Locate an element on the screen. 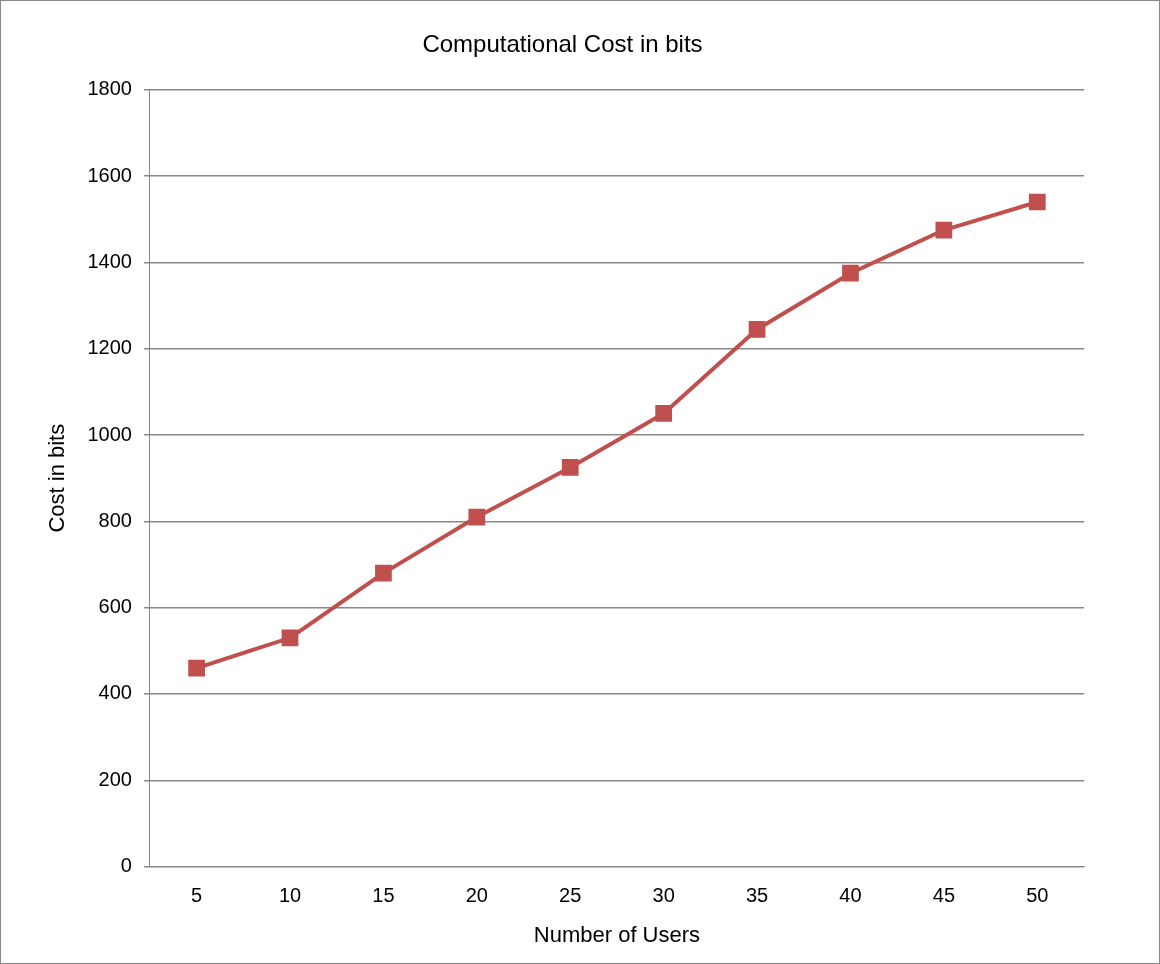 Image resolution: width=1160 pixels, height=964 pixels. chart-title: Computational Cost in bits is located at coordinates (562, 44).